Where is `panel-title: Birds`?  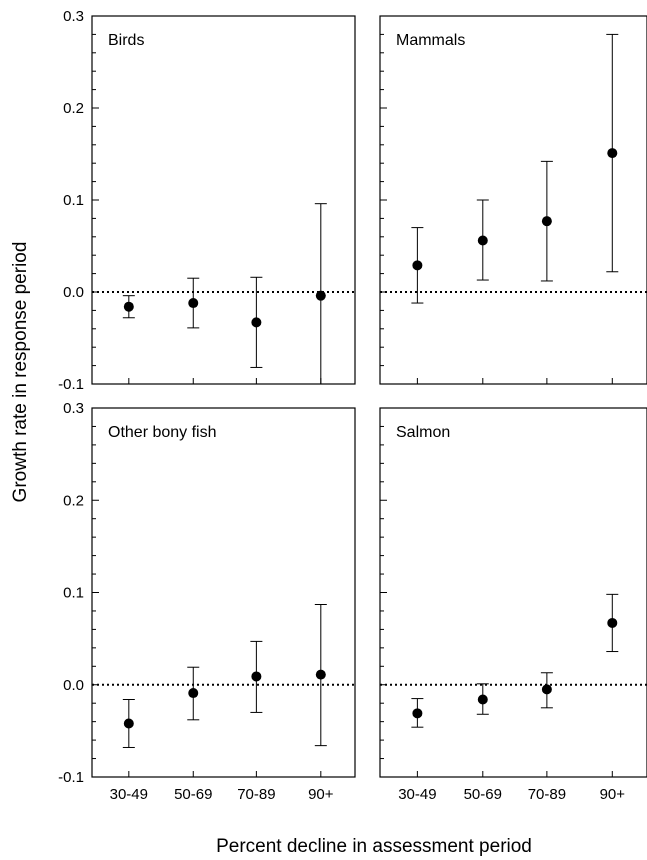 panel-title: Birds is located at coordinates (126, 40).